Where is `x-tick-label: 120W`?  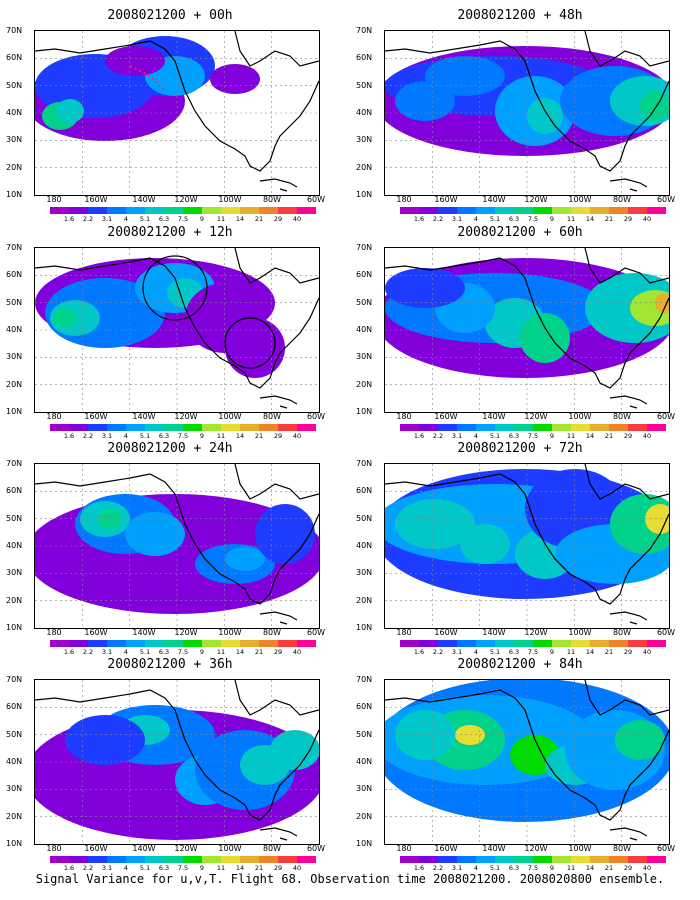
x-tick-label: 120W is located at coordinates (536, 848).